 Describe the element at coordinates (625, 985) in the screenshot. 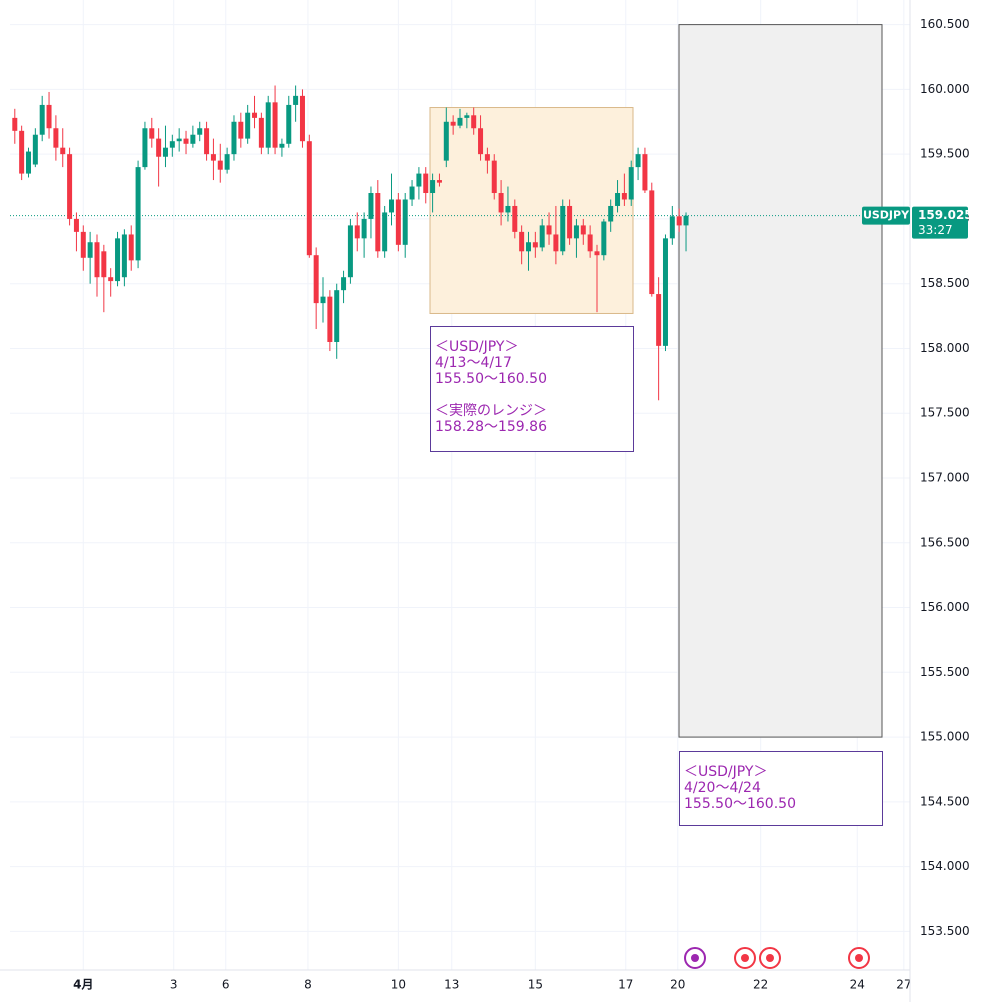

I see `x-tick-label: 17` at that location.